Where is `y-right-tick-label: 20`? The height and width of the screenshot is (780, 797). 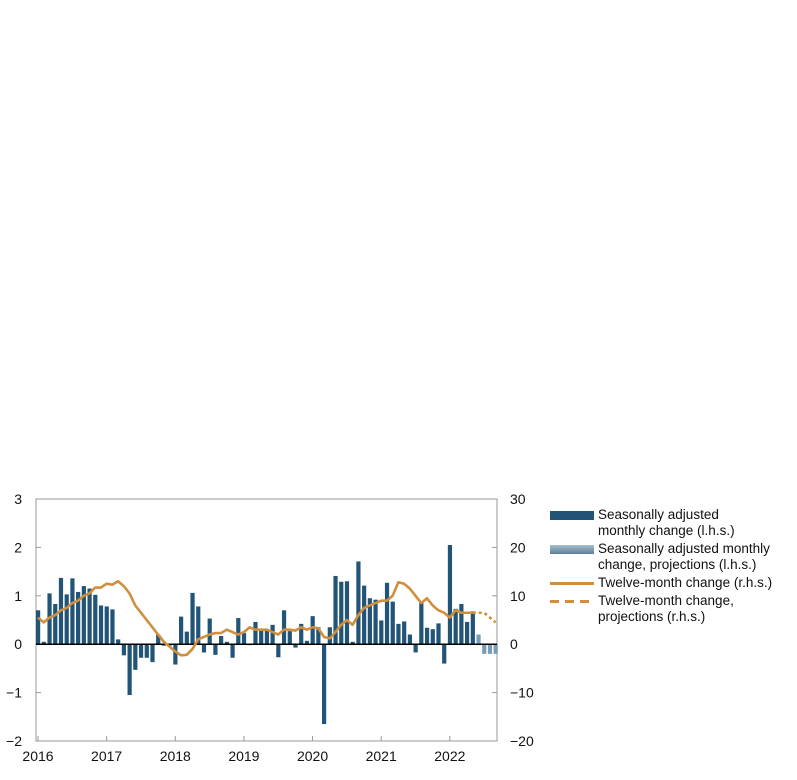 y-right-tick-label: 20 is located at coordinates (518, 547).